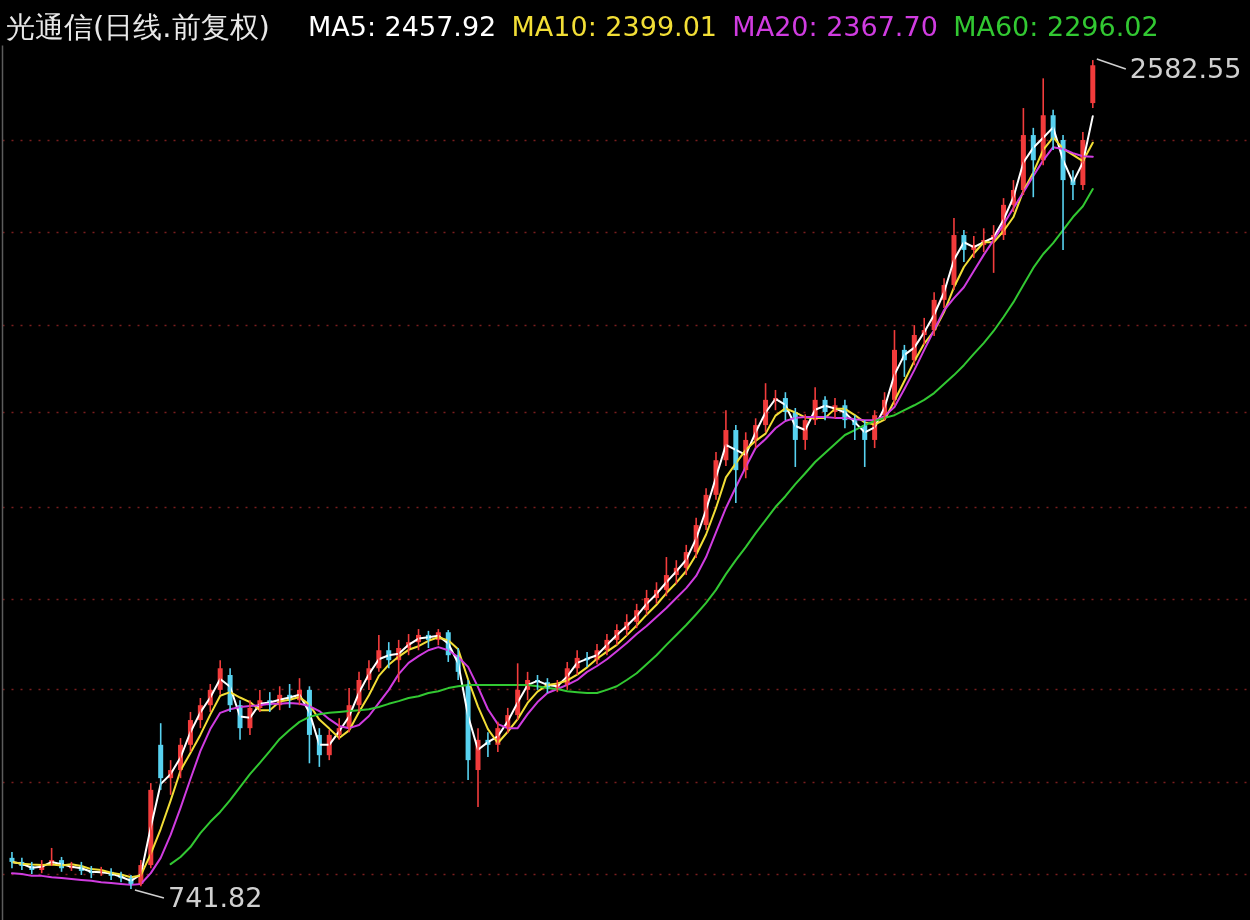 Image resolution: width=1250 pixels, height=920 pixels. Describe the element at coordinates (215, 898) in the screenshot. I see `annotation: 741.82` at that location.